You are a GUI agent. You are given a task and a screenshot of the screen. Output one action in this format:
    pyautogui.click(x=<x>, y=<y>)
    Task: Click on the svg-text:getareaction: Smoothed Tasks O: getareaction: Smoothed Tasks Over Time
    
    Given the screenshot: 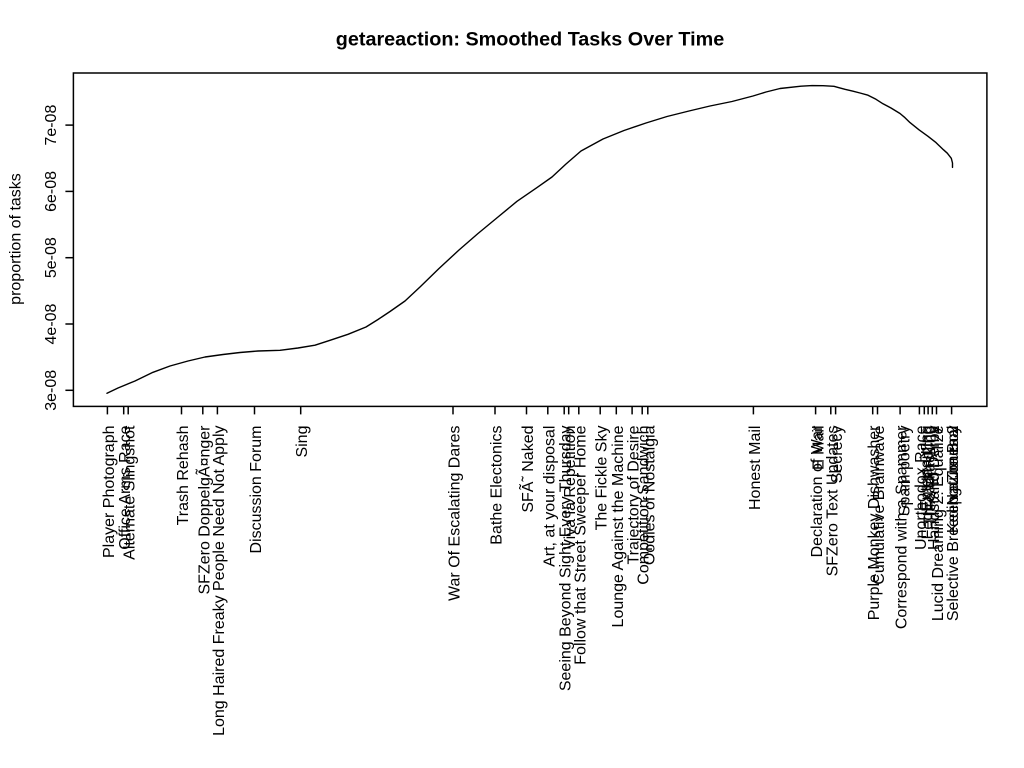 What is the action you would take?
    pyautogui.click(x=530, y=40)
    